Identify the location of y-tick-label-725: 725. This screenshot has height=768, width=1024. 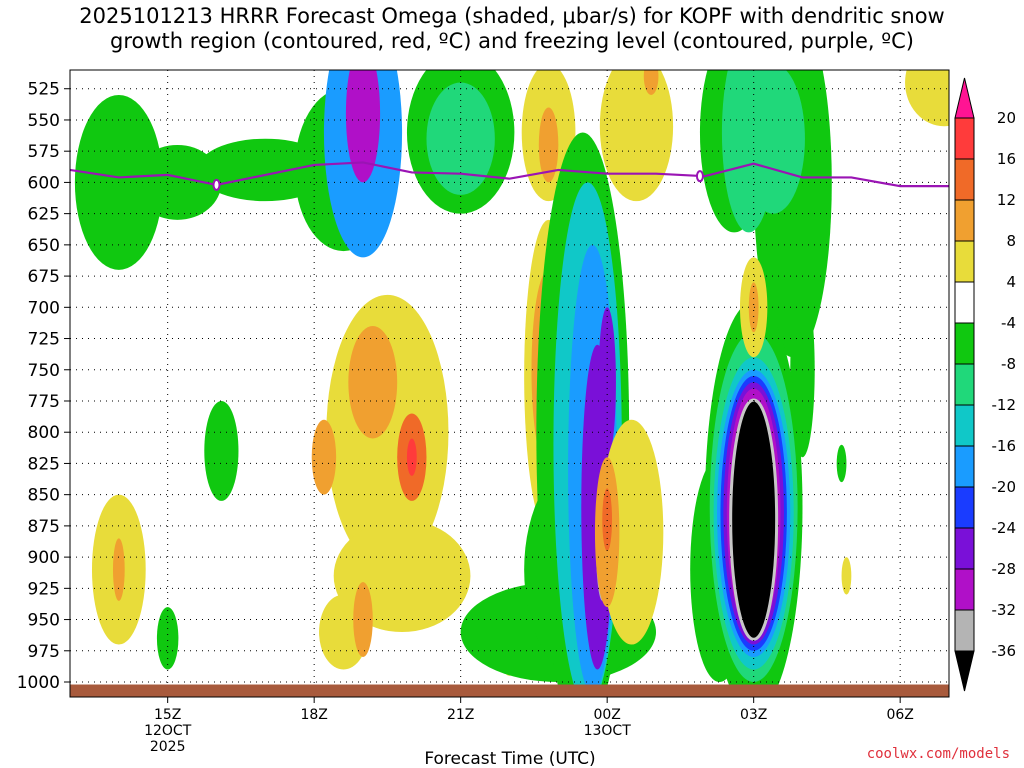
(44, 340).